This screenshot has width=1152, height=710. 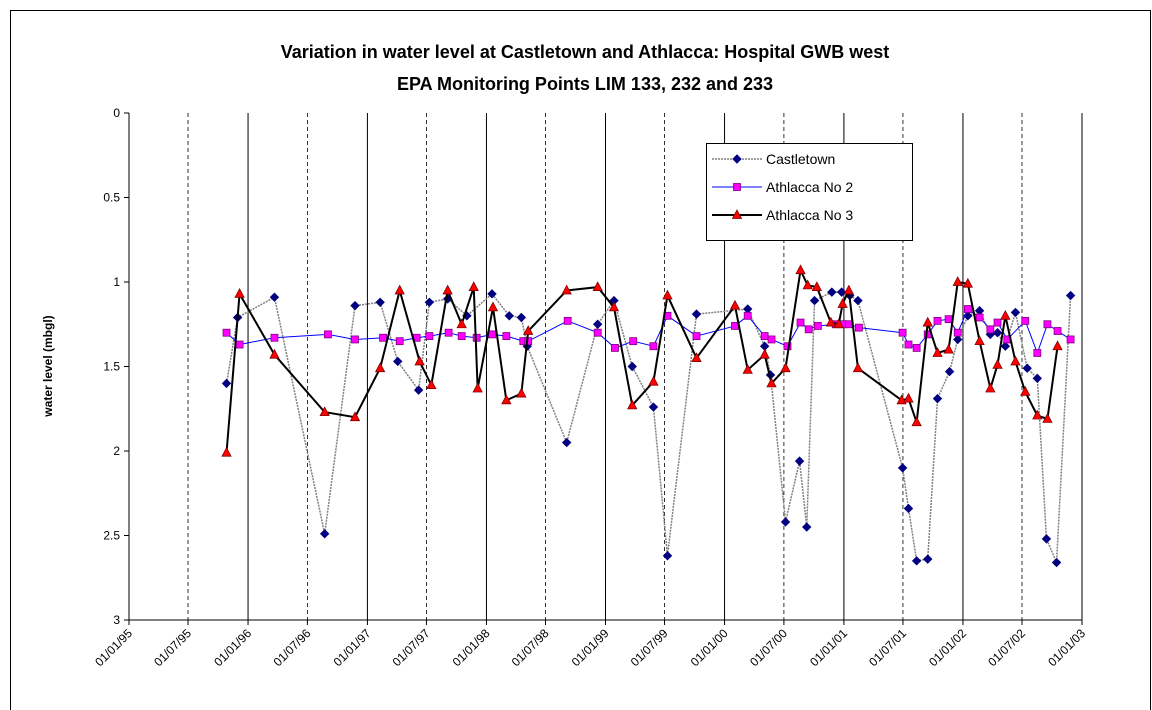 What do you see at coordinates (111, 198) in the screenshot?
I see `y-tick-label: 0.5` at bounding box center [111, 198].